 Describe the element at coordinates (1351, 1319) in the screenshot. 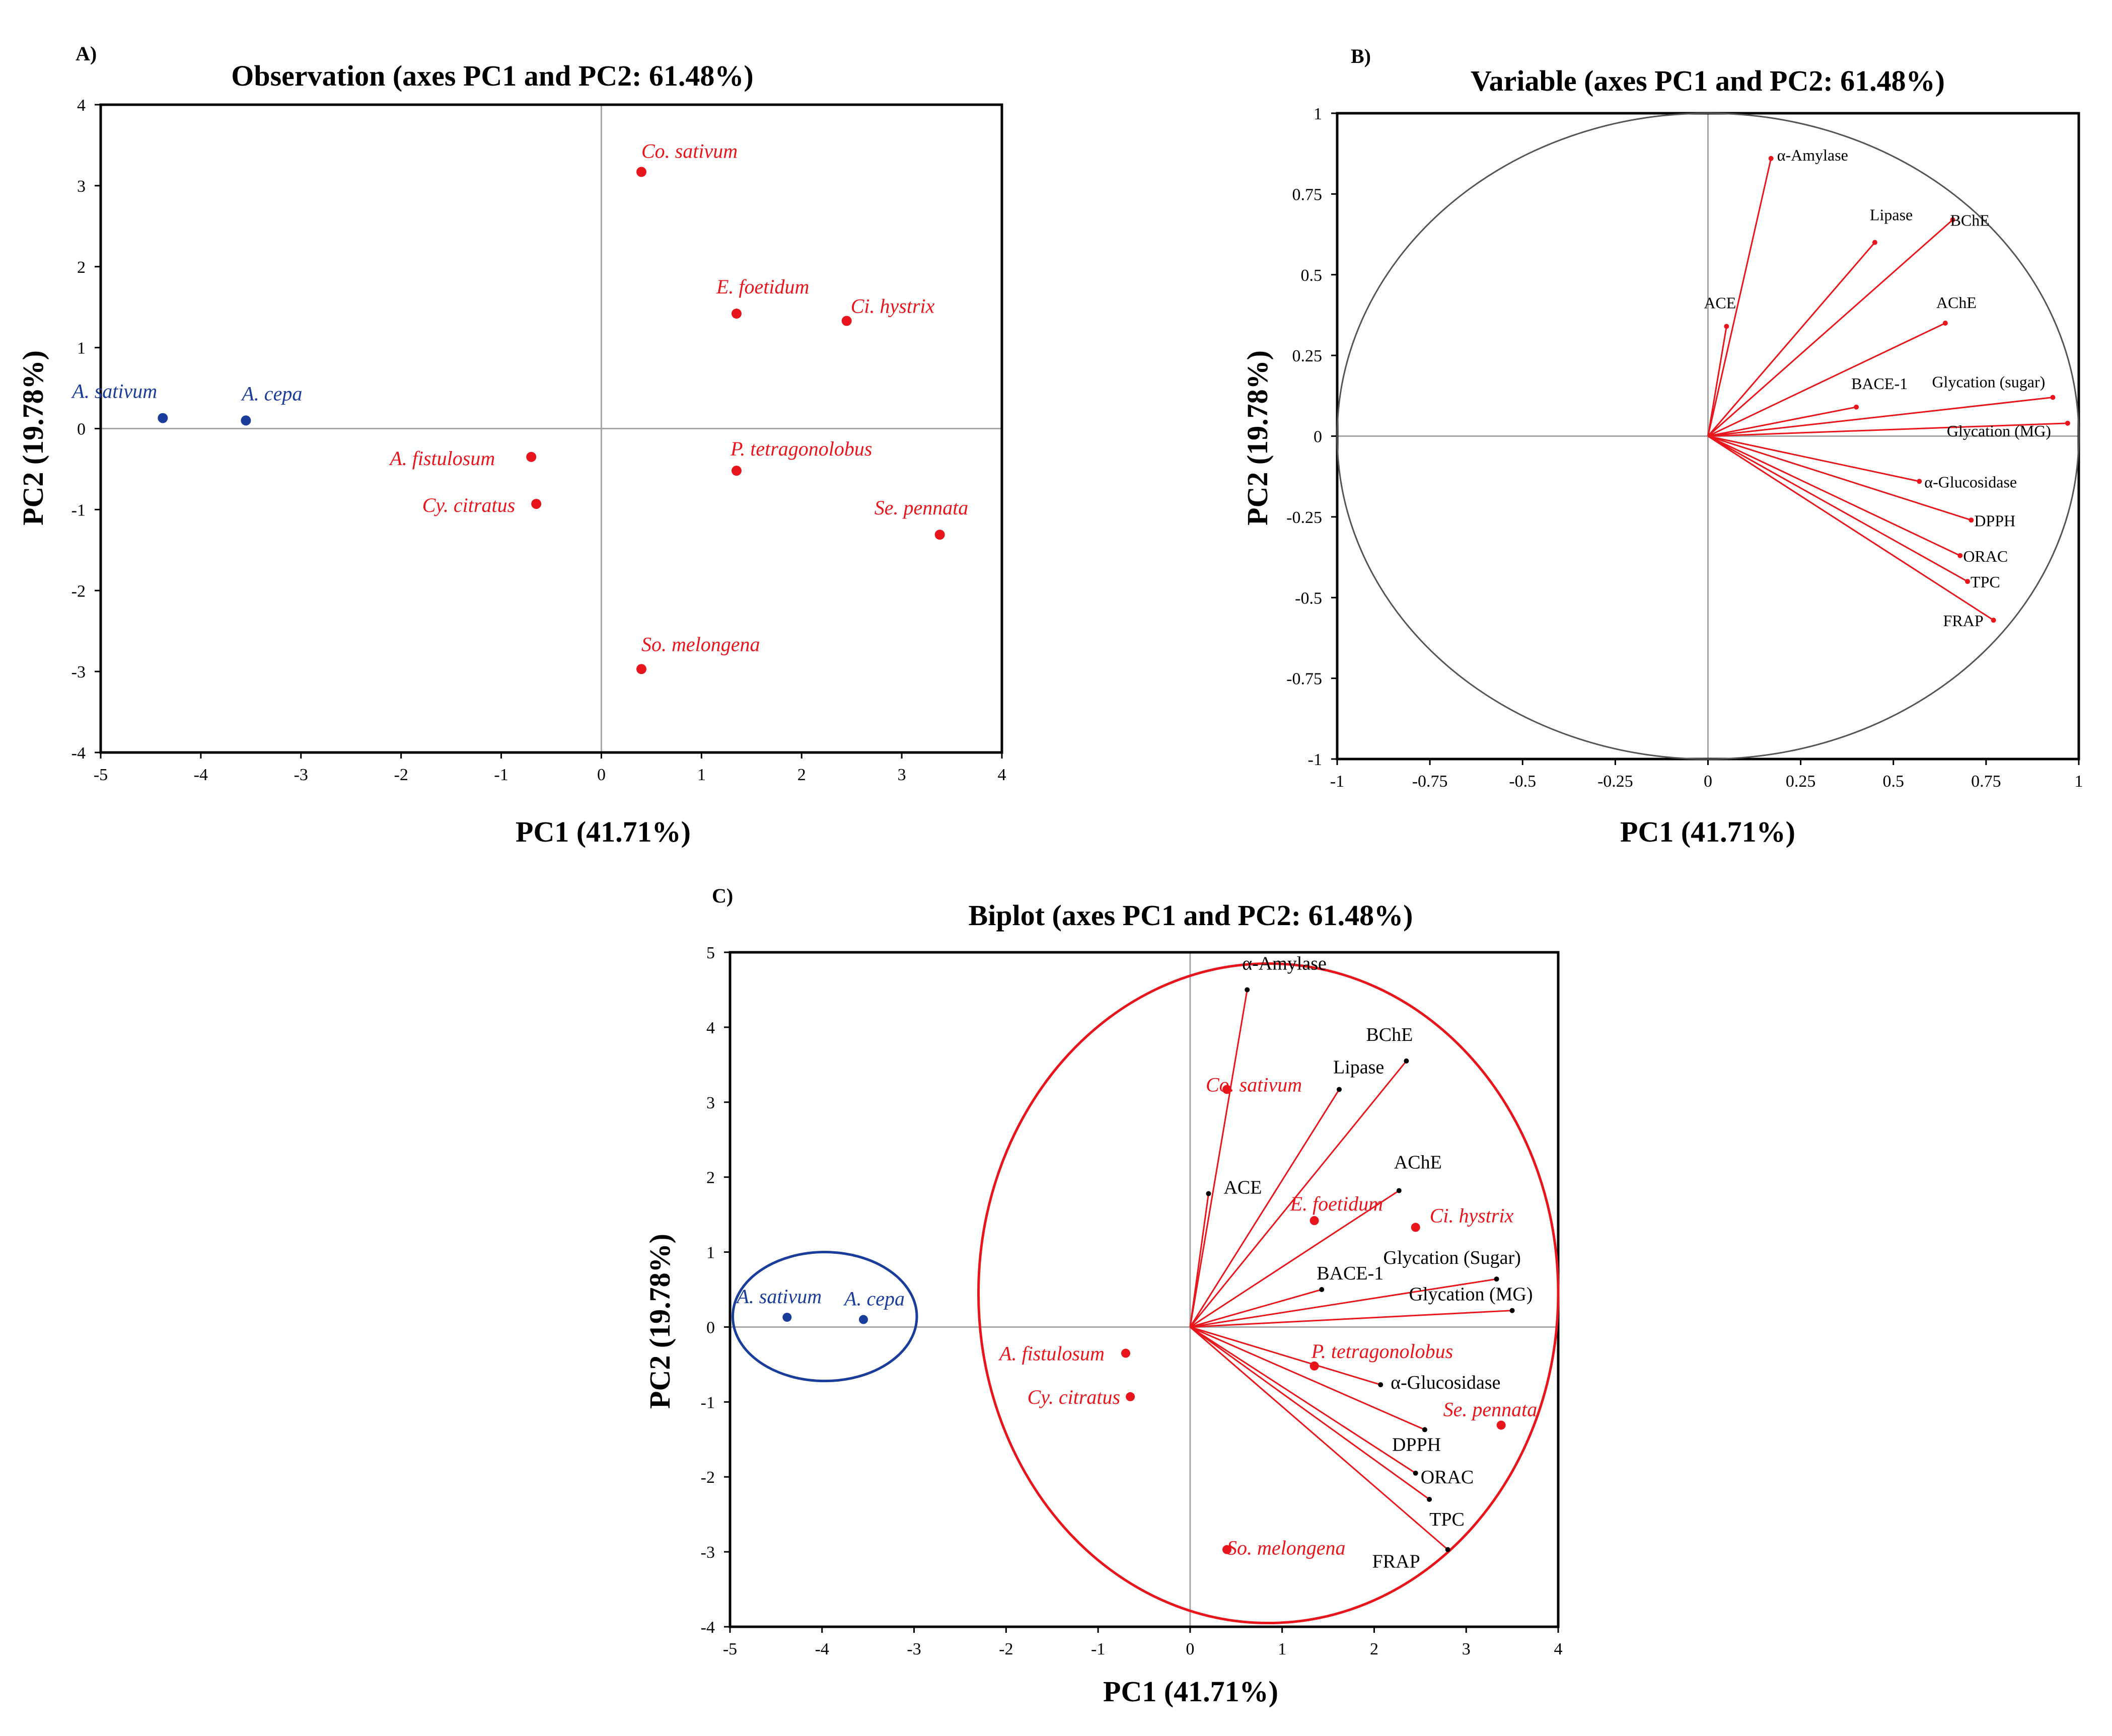

I see `c-vector-glycation-mg` at that location.